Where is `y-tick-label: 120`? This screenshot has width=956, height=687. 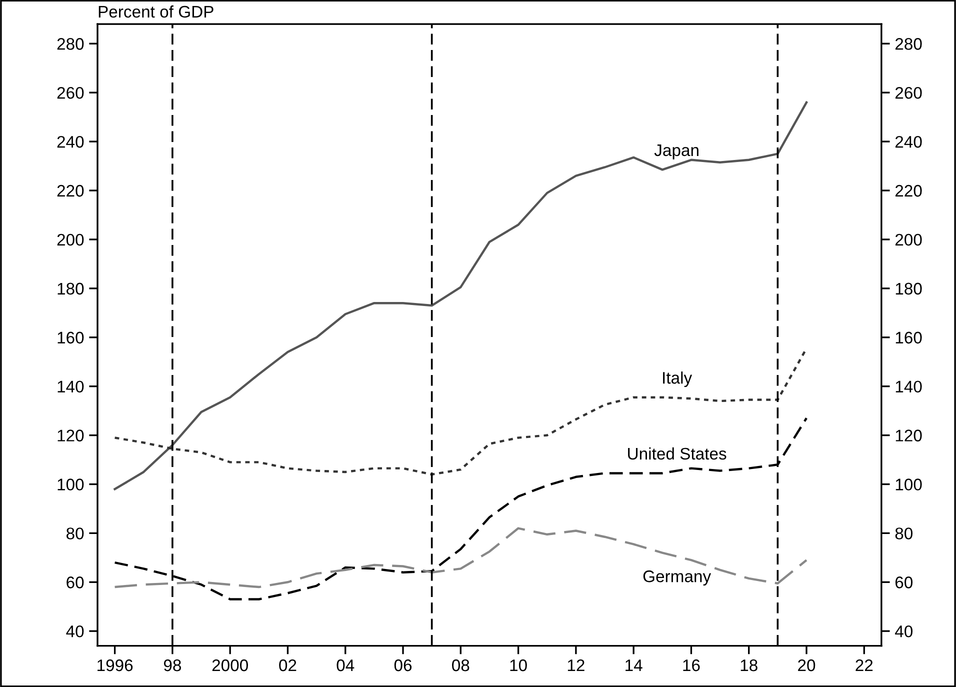
y-tick-label: 120 is located at coordinates (71, 436).